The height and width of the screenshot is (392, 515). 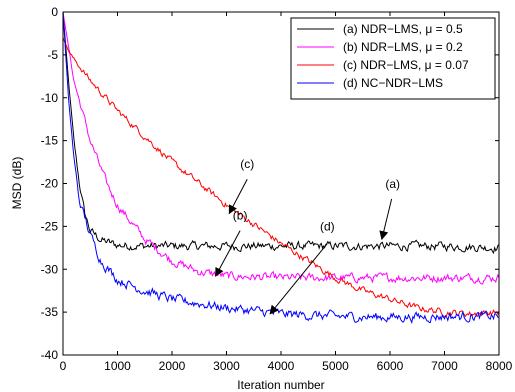 What do you see at coordinates (392, 184) in the screenshot?
I see `annotation-label: (a)` at bounding box center [392, 184].